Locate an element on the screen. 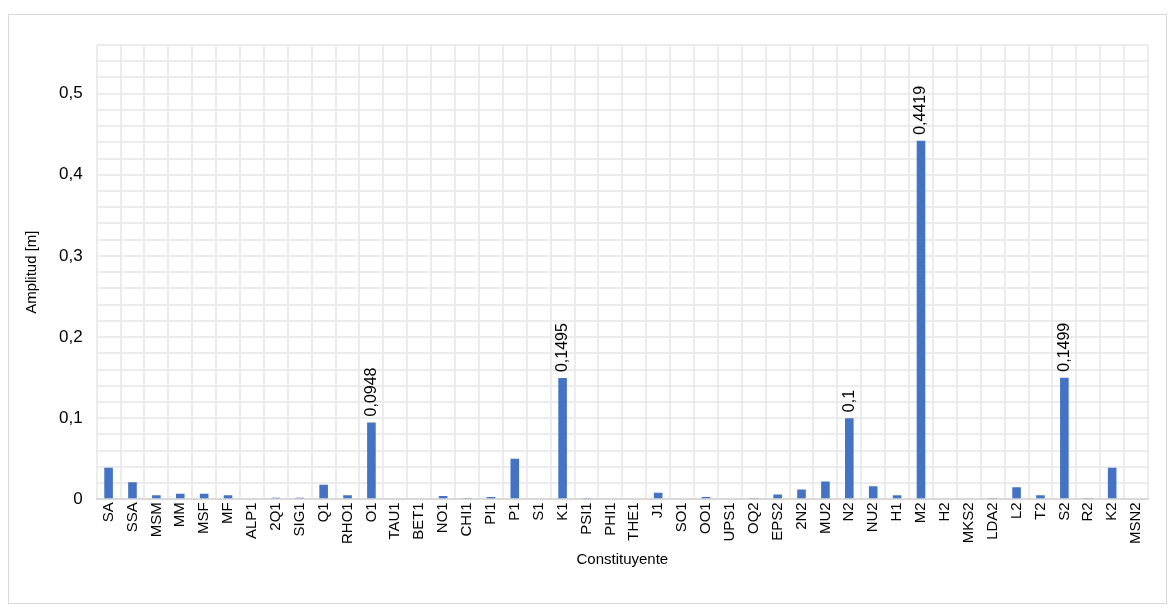 The image size is (1175, 612). y-axis-title: Amplitud [m] is located at coordinates (31, 272).